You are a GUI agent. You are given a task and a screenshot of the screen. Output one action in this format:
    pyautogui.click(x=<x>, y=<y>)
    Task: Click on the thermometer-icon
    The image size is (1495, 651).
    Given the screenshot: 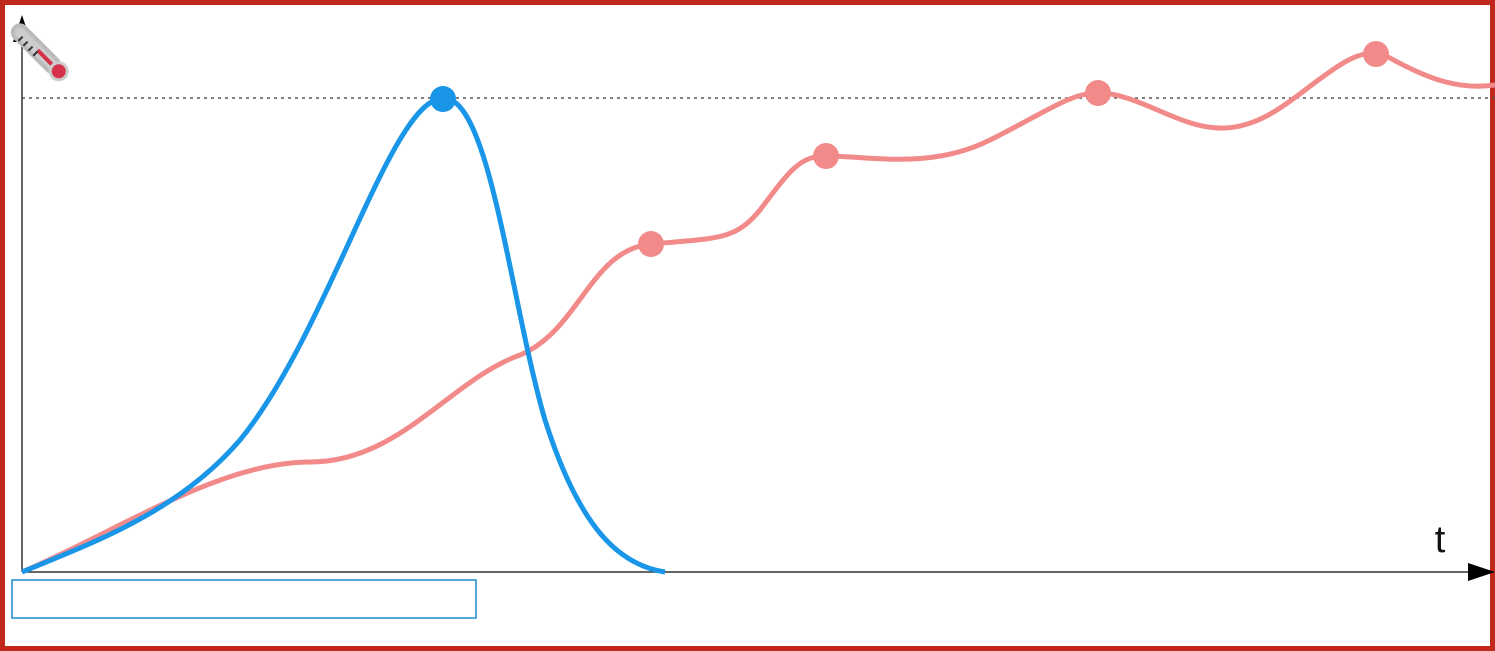 What is the action you would take?
    pyautogui.click(x=39, y=52)
    